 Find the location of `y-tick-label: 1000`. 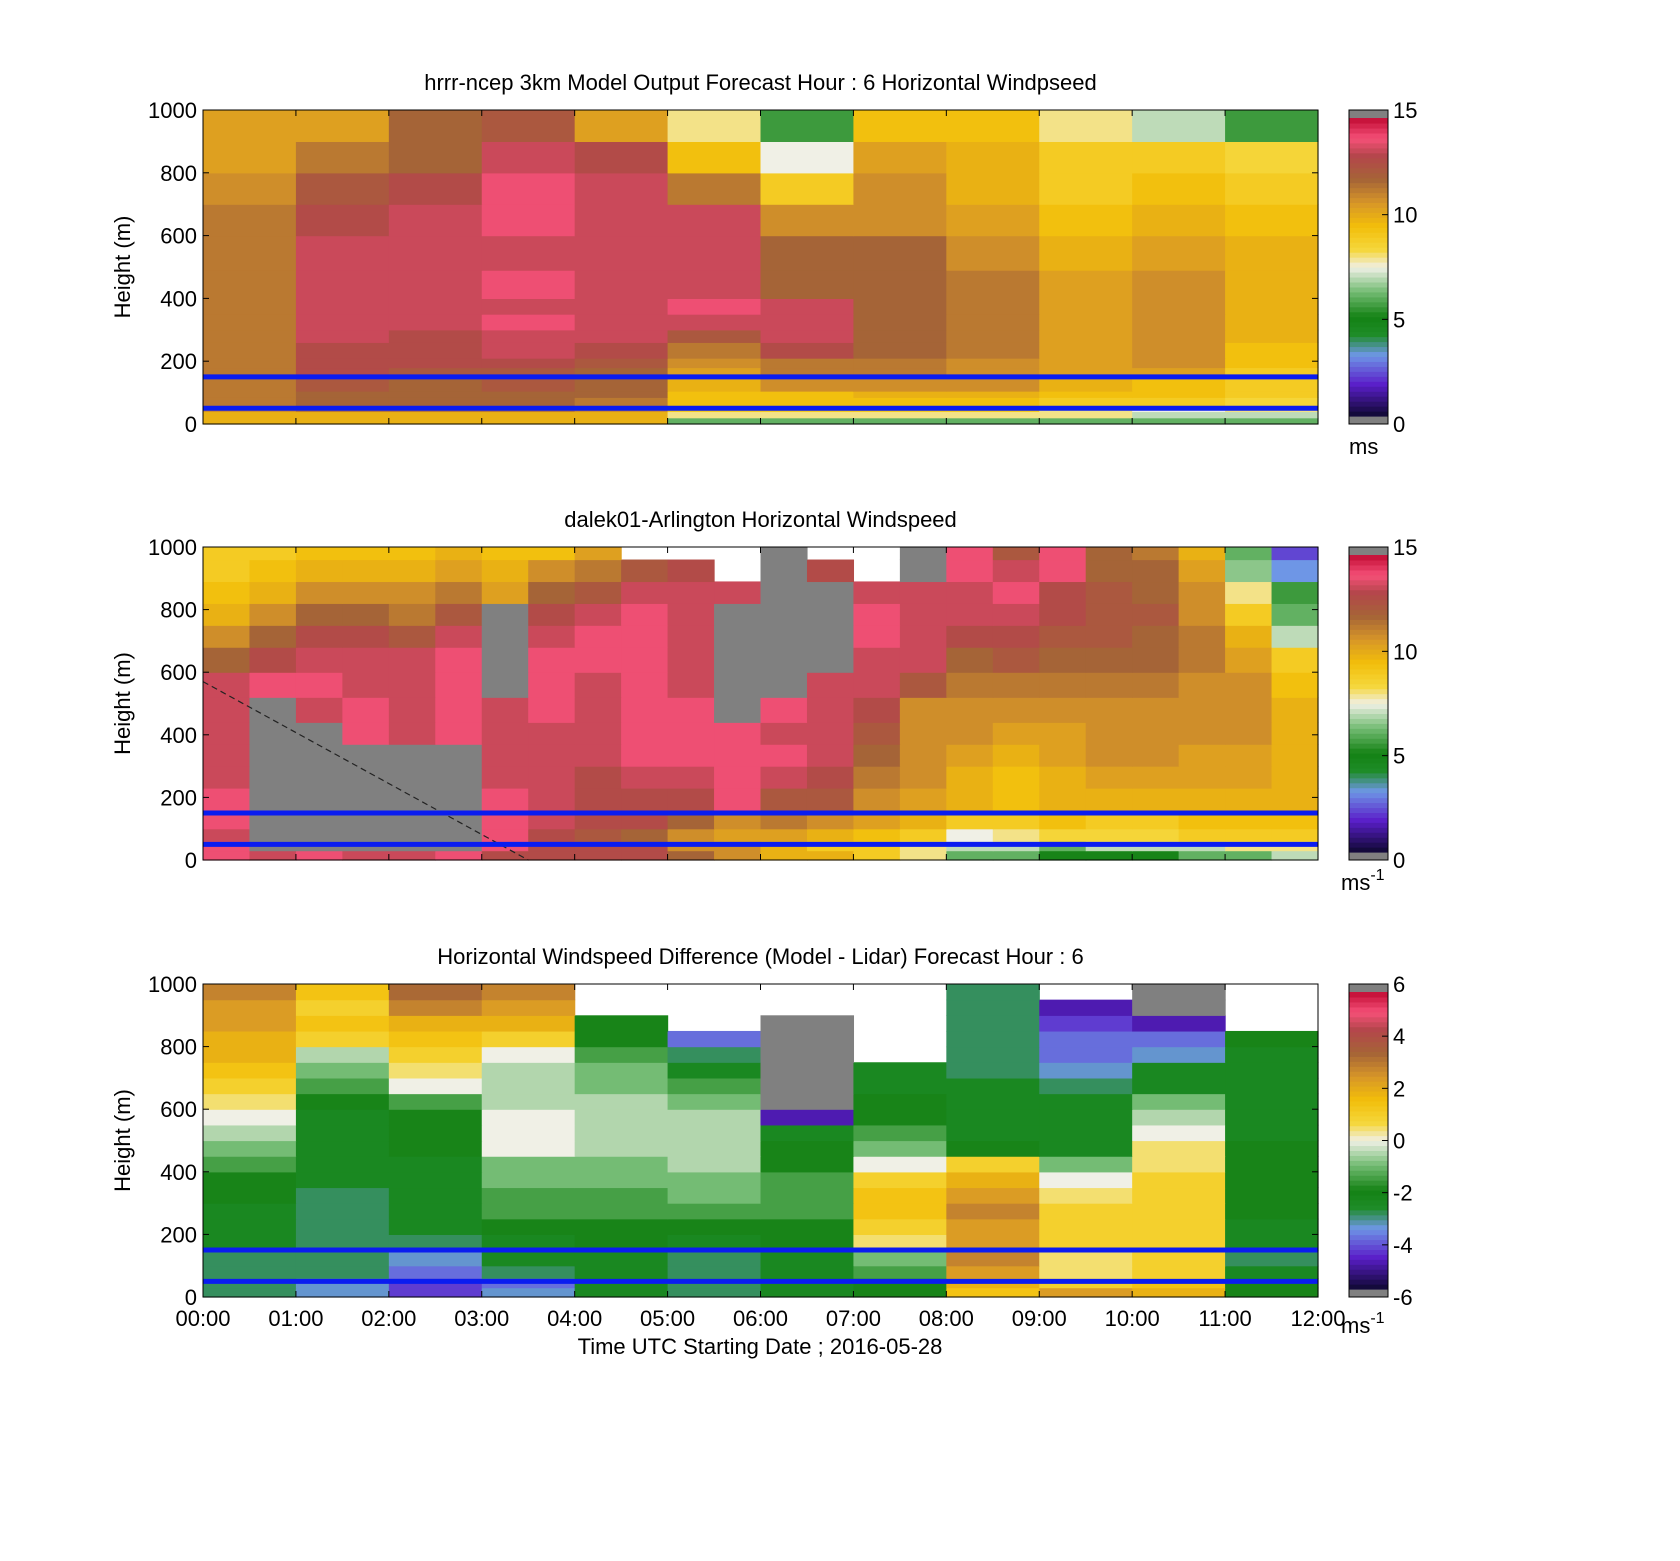

y-tick-label: 1000 is located at coordinates (172, 984).